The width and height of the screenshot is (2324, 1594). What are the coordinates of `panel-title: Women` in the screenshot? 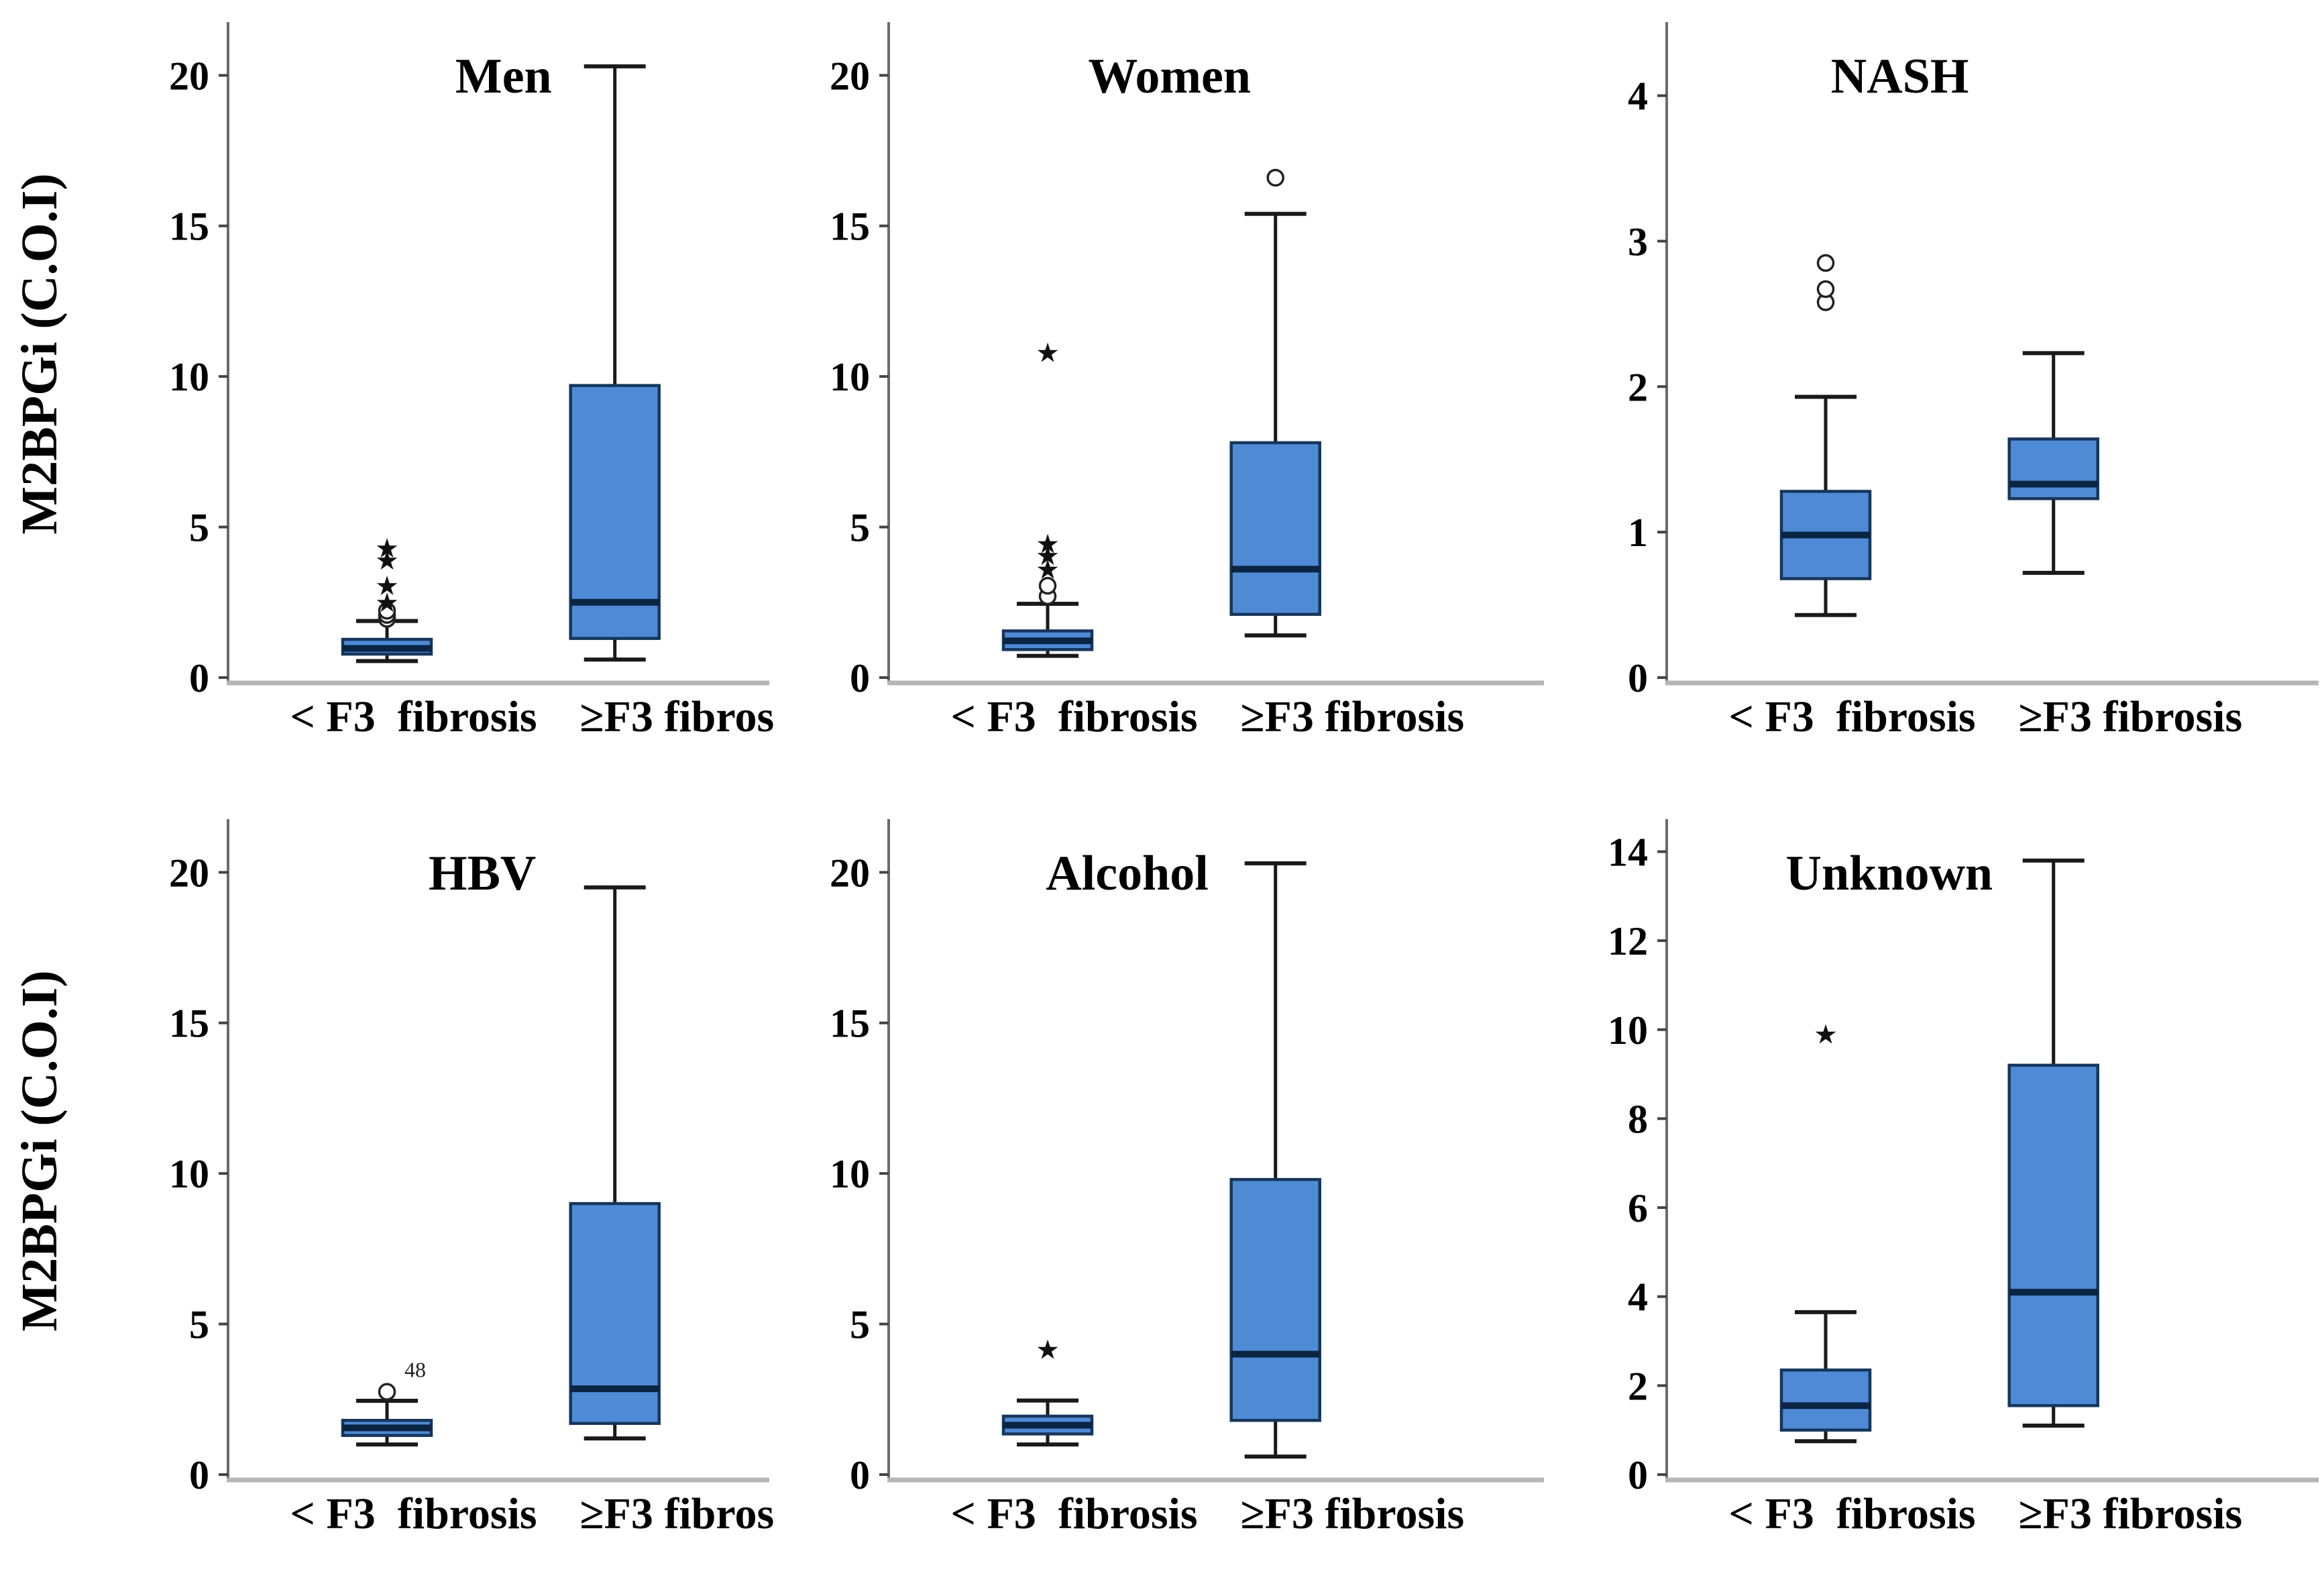 It's located at (1169, 76).